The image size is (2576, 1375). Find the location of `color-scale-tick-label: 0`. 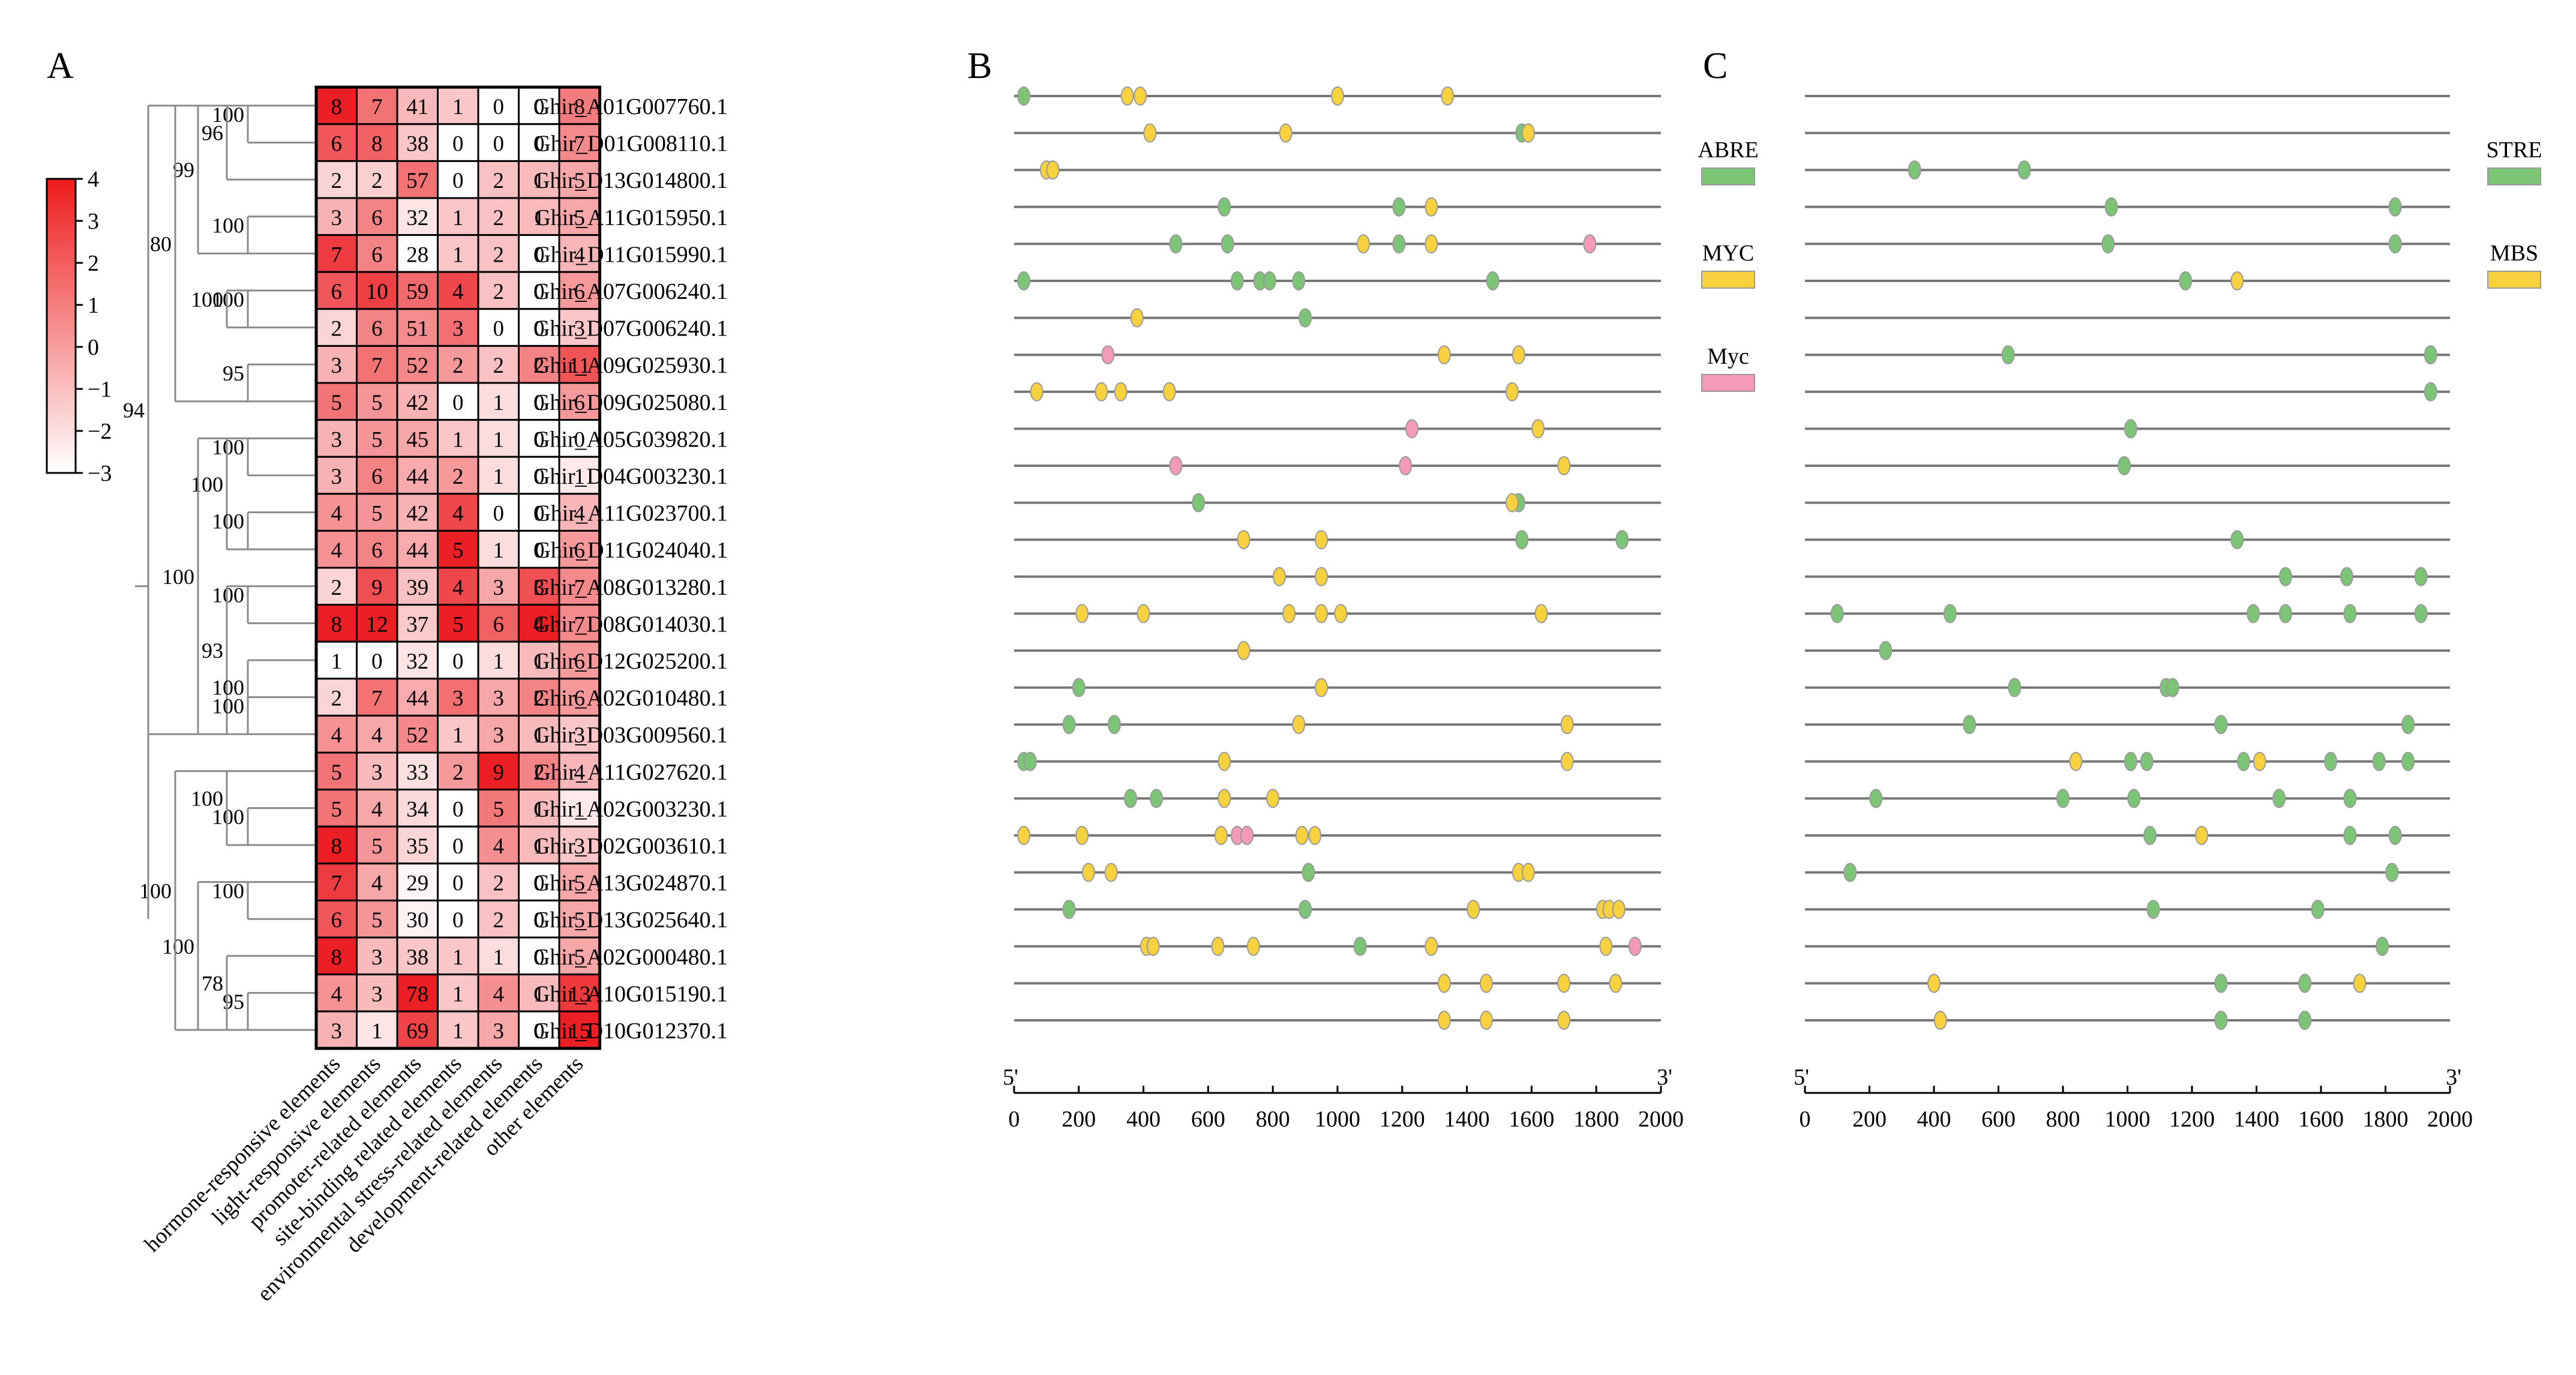

color-scale-tick-label: 0 is located at coordinates (93, 347).